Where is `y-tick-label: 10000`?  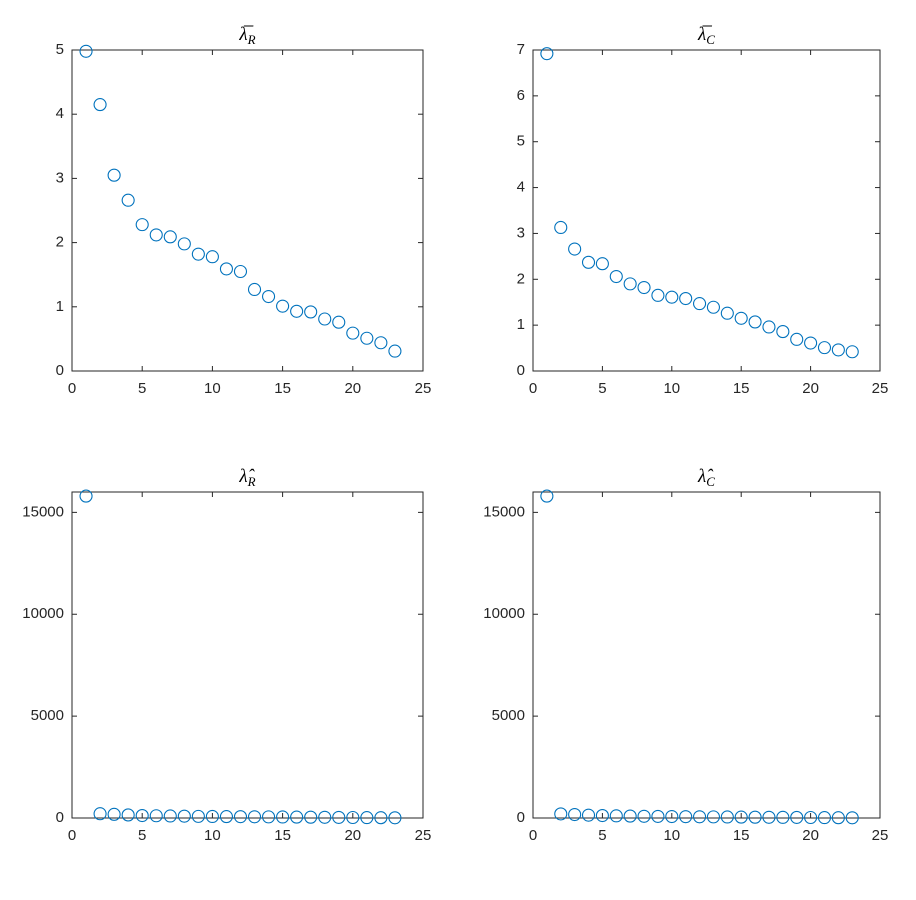
y-tick-label: 10000 is located at coordinates (43, 613).